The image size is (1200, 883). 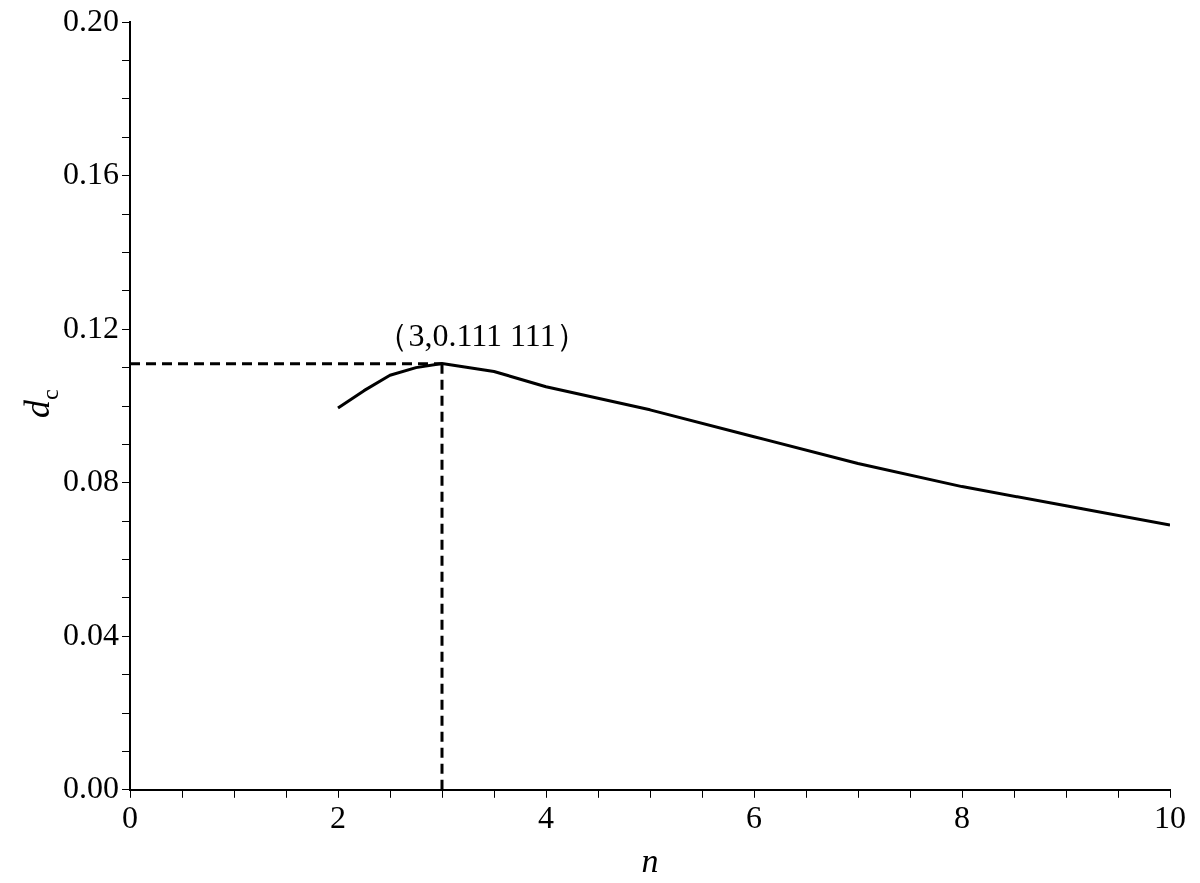 I want to click on x-tick-label: 2, so click(x=338, y=817).